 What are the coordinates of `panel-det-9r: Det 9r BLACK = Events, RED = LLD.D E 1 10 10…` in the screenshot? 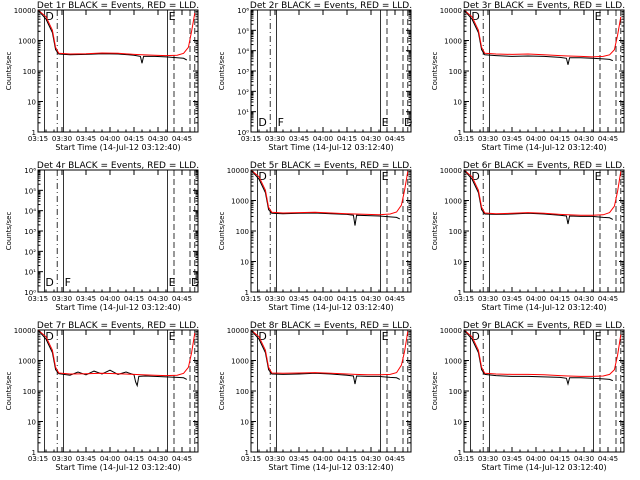 It's located at (528, 396).